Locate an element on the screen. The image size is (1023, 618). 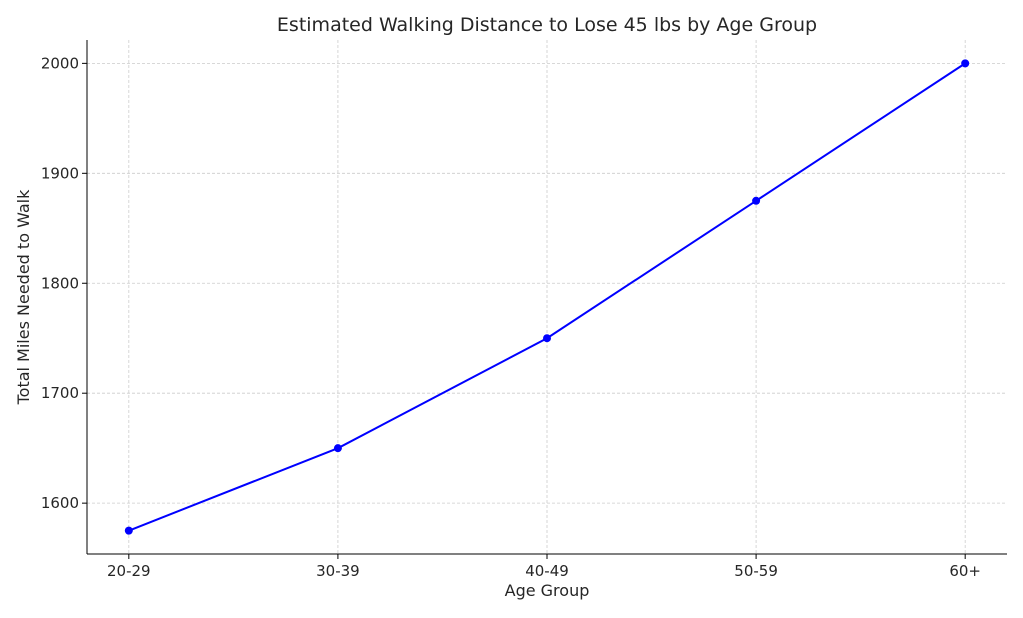
x-tick-label: 60+ is located at coordinates (965, 571).